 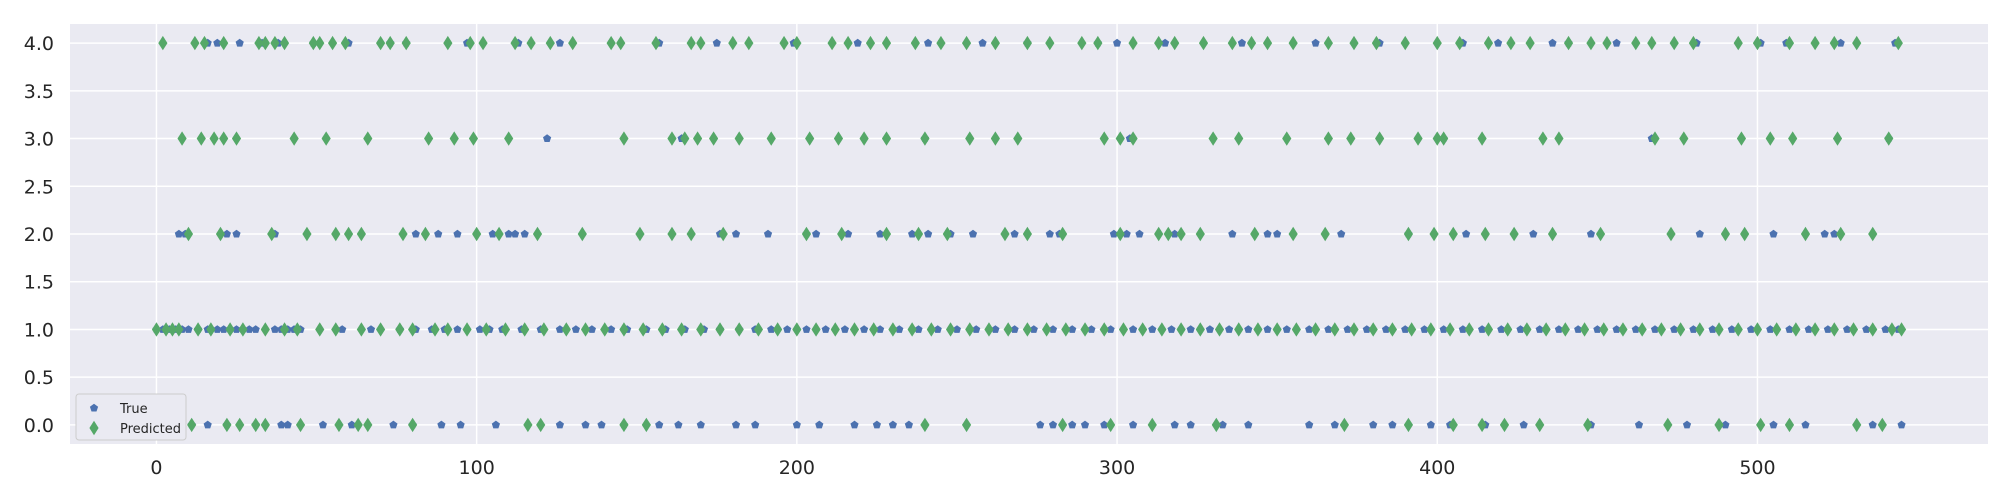 I want to click on y-tick-label: 0.0, so click(x=39, y=426).